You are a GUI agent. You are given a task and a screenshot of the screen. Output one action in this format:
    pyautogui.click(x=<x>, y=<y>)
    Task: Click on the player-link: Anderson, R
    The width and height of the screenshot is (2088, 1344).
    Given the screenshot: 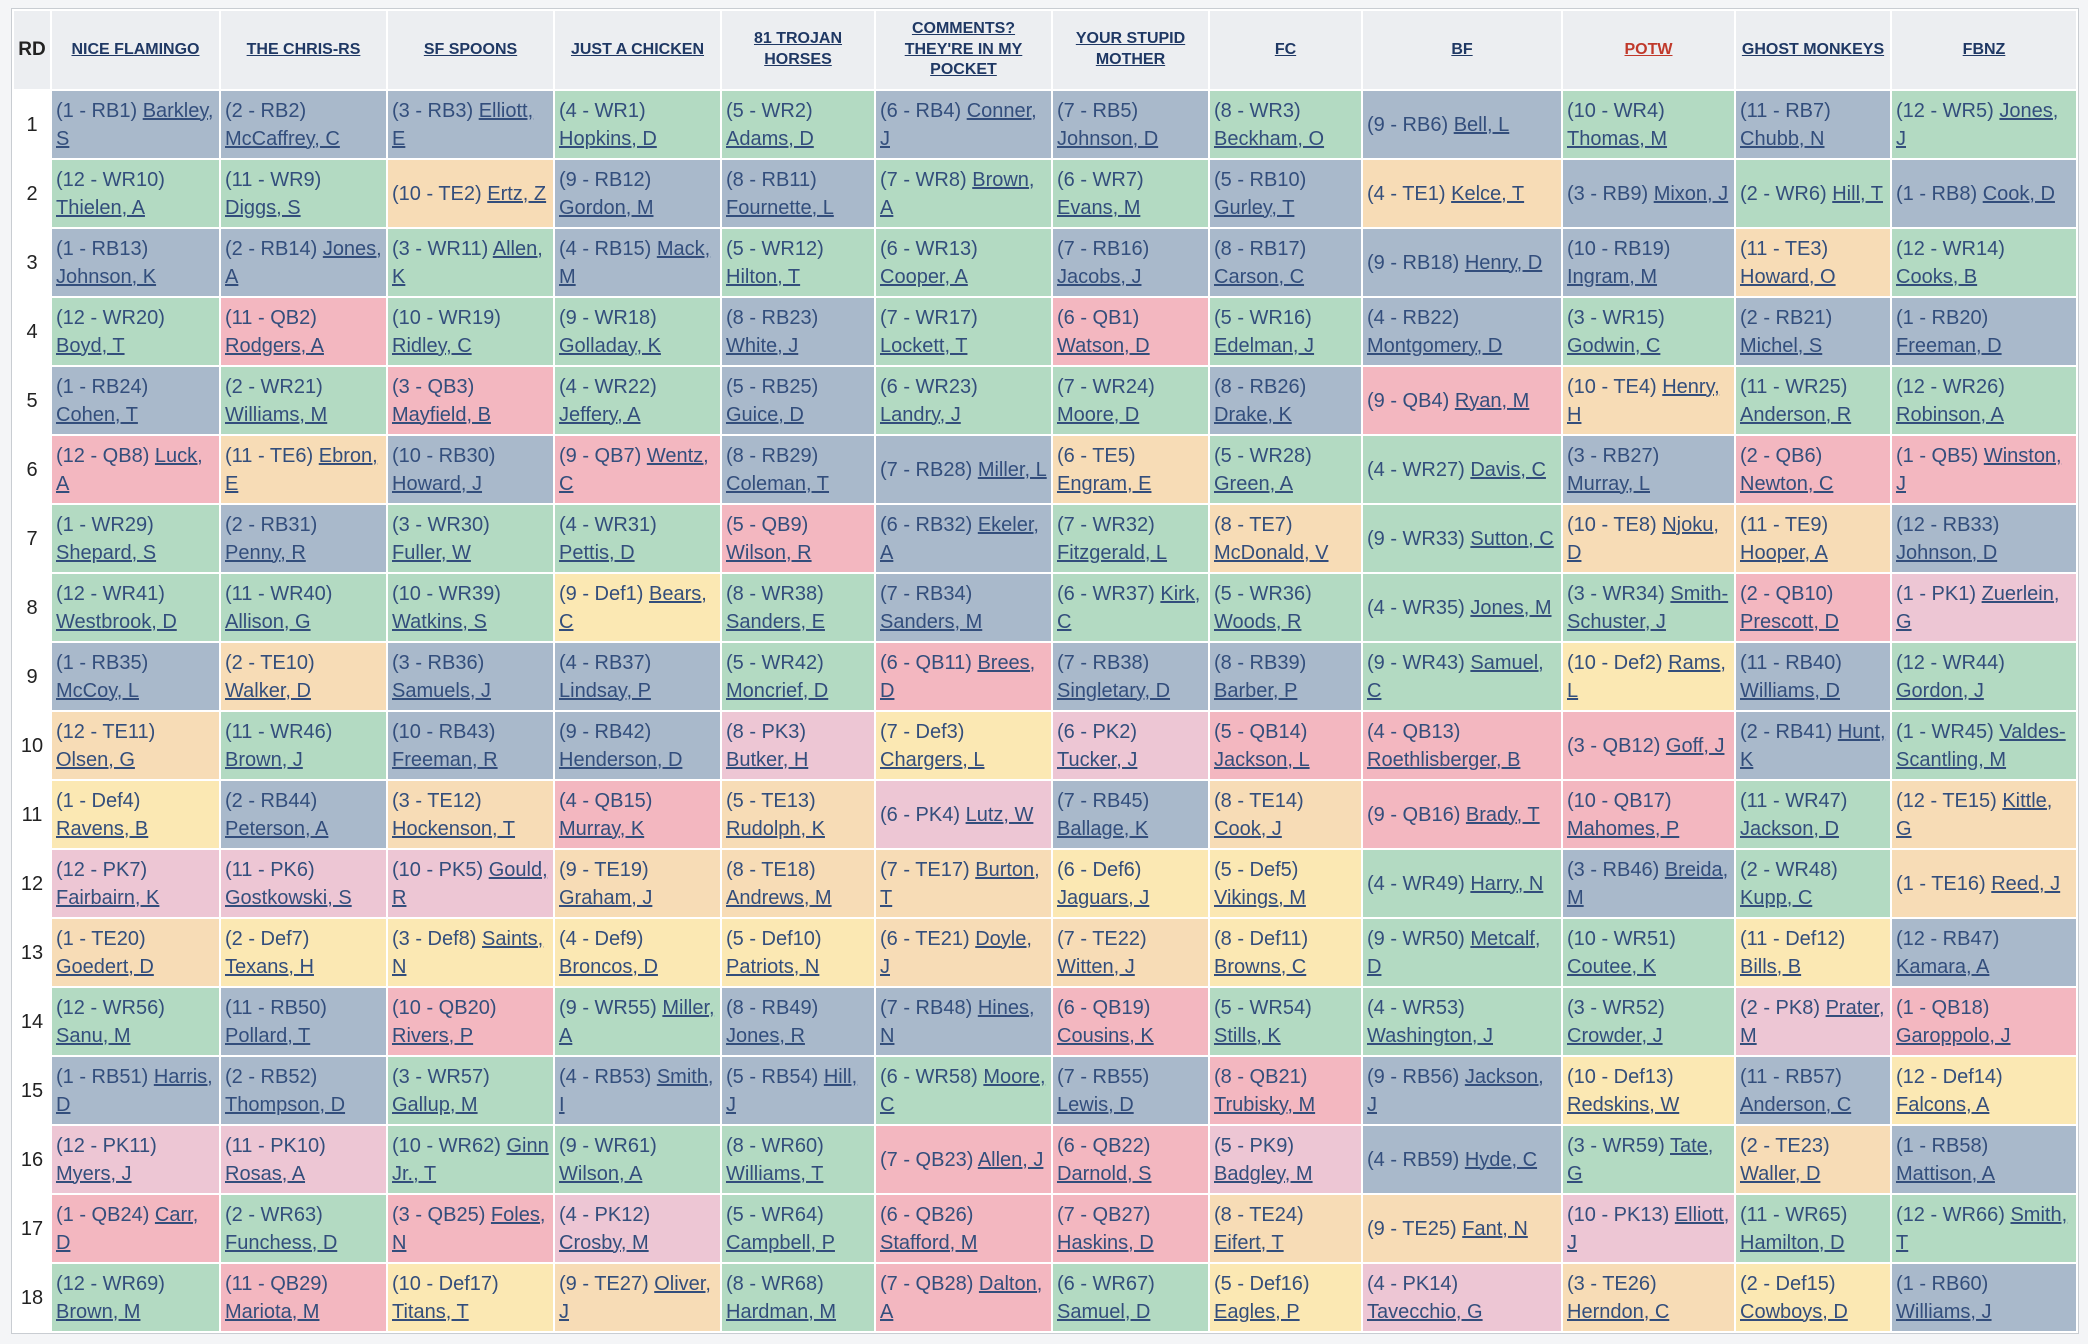 What is the action you would take?
    pyautogui.click(x=1796, y=414)
    